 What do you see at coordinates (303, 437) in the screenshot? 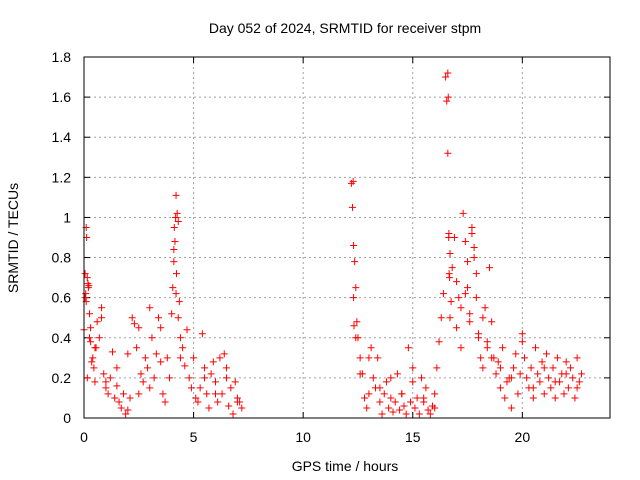
I see `x-tick-label: 10` at bounding box center [303, 437].